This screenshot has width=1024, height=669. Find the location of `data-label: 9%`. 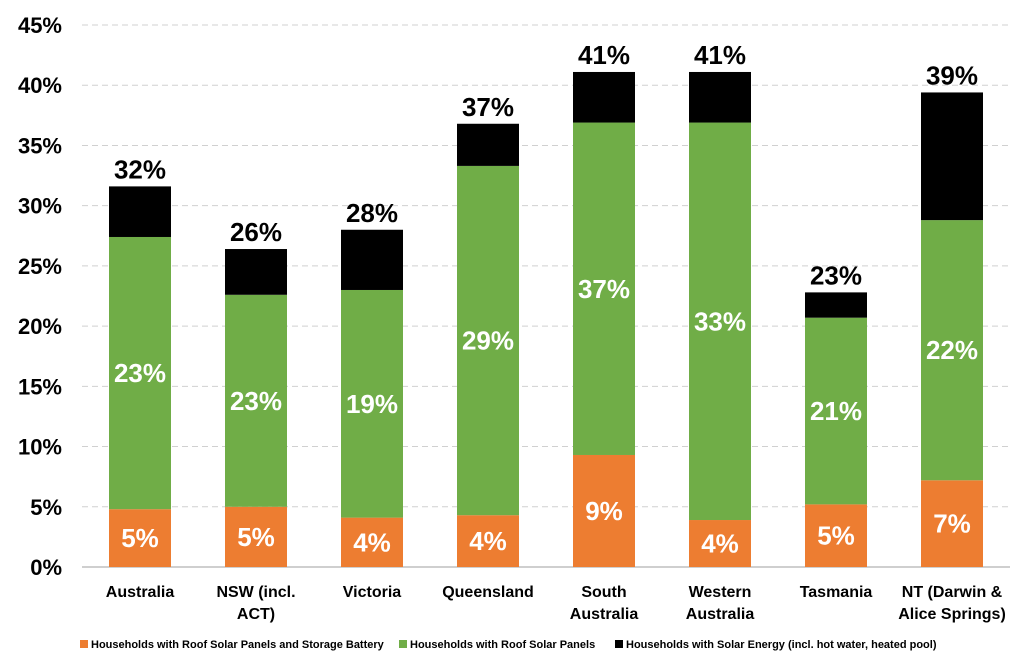

data-label: 9% is located at coordinates (604, 511).